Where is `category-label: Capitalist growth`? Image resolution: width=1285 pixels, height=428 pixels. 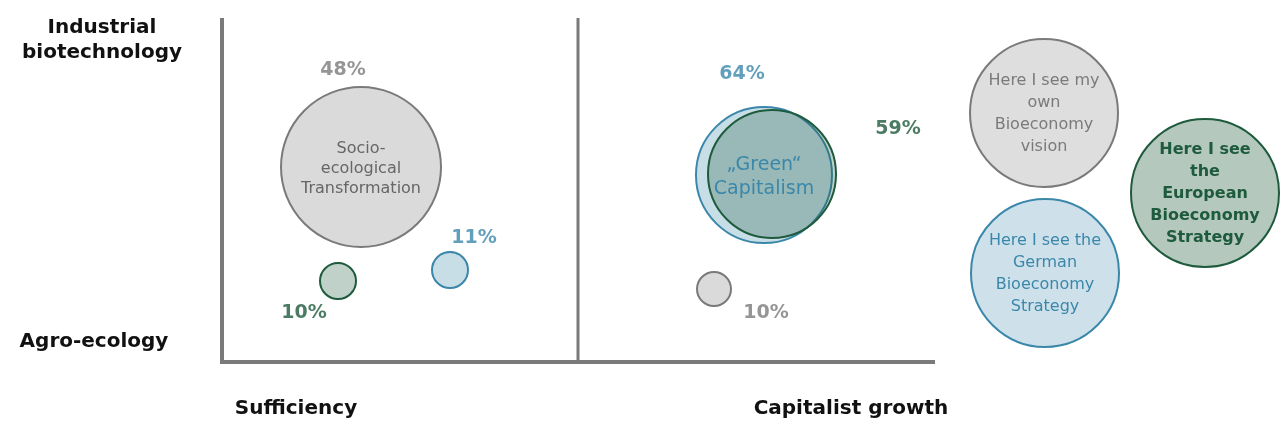 category-label: Capitalist growth is located at coordinates (851, 407).